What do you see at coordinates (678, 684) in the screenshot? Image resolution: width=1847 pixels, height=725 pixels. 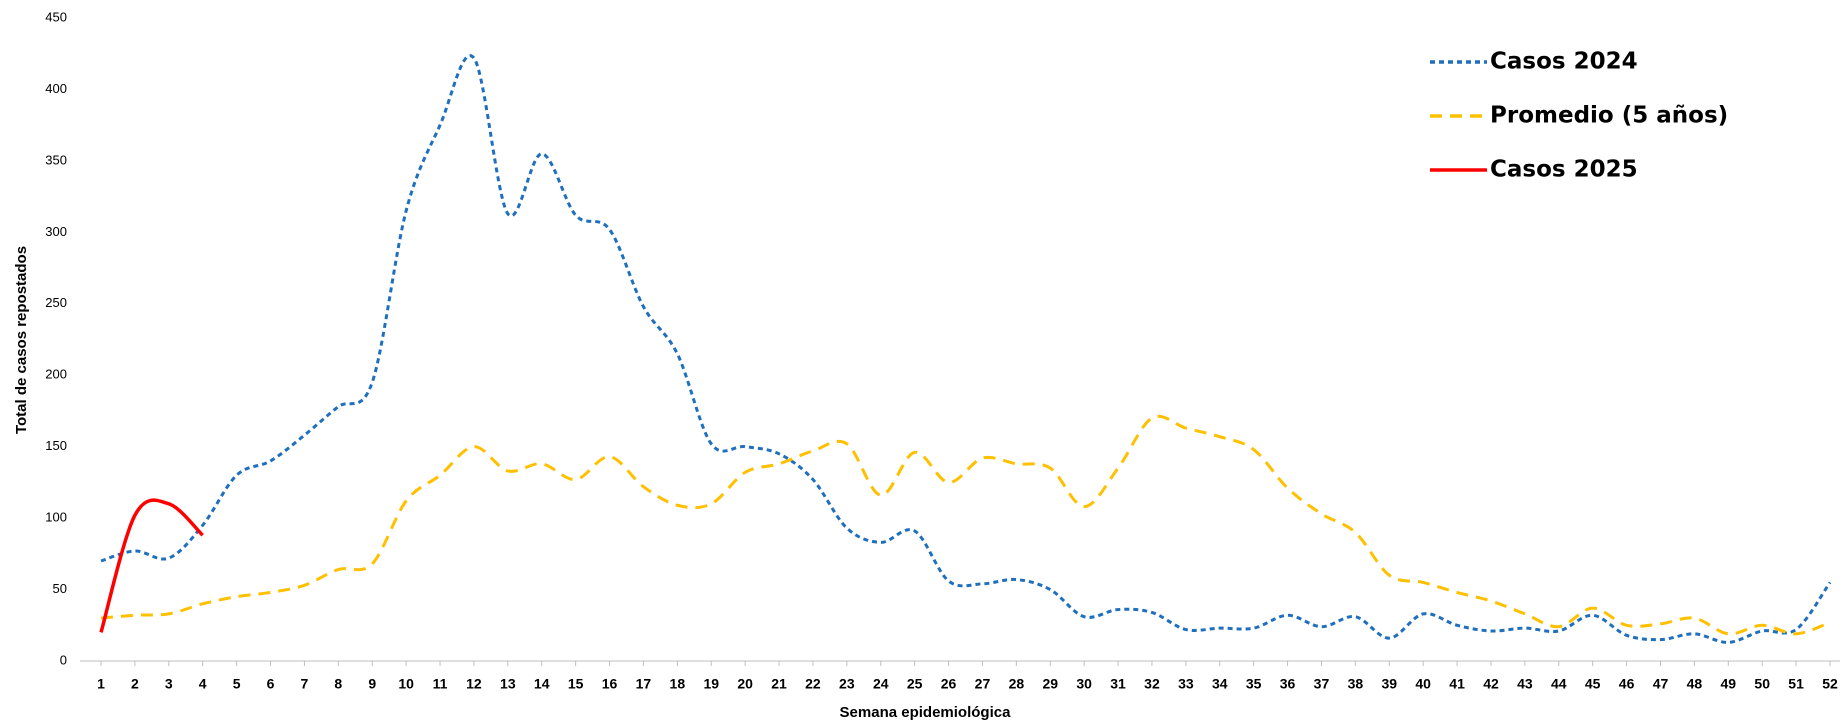 I see `x-tick-label: 18` at bounding box center [678, 684].